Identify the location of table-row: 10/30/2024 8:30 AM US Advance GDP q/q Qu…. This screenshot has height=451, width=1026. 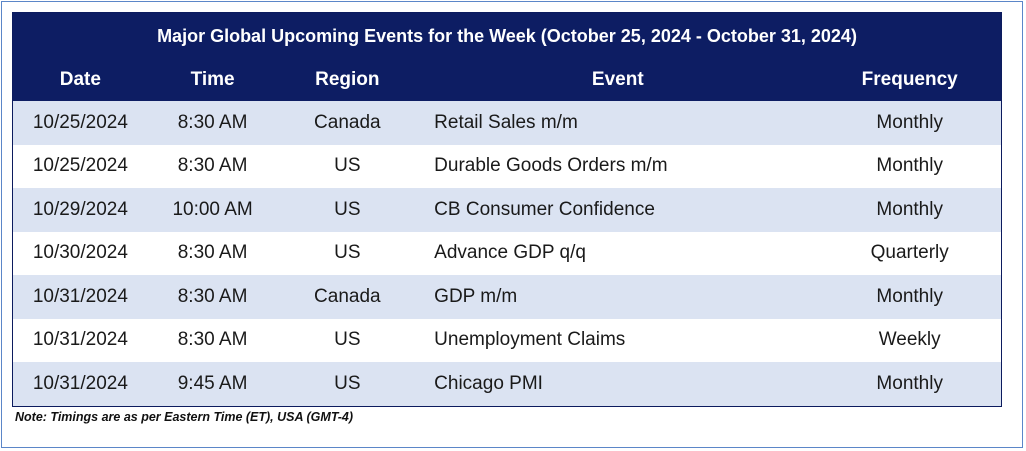
(507, 253).